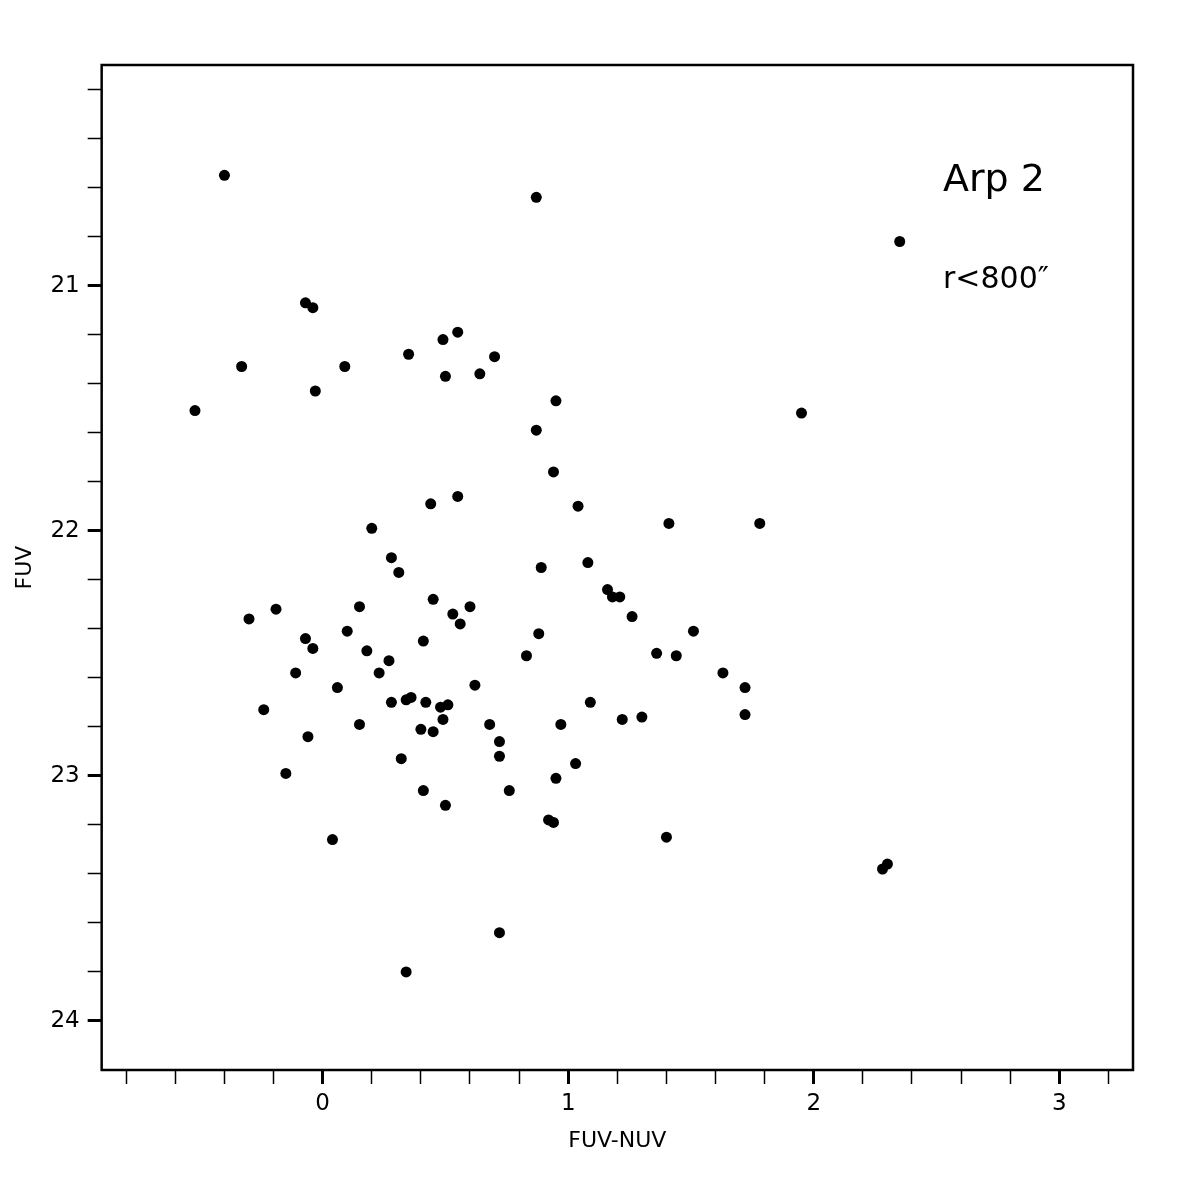  I want to click on y-tick-label: 21, so click(65, 283).